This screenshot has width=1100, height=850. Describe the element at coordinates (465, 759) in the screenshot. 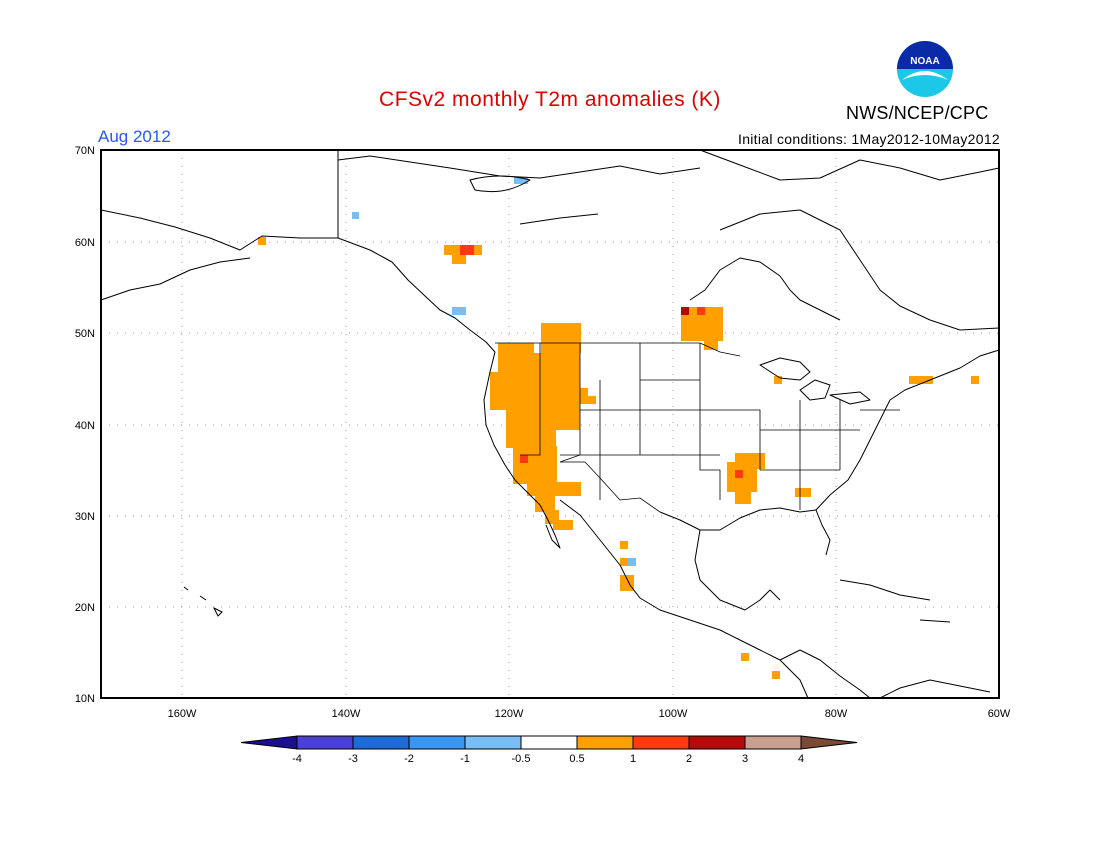

I see `colorbar-tick-label: -1` at that location.